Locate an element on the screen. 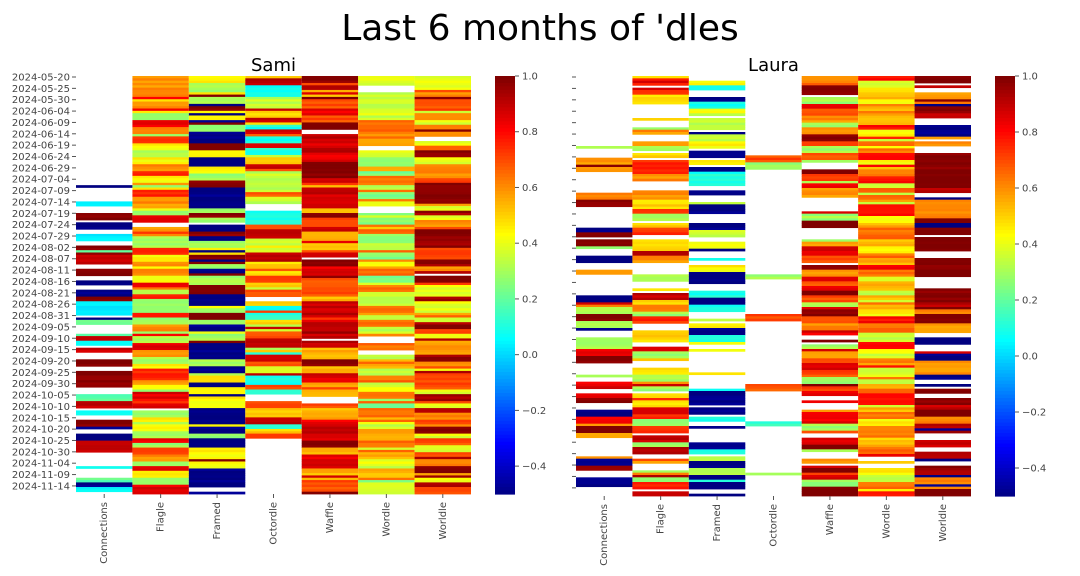  y-tick-label: 2024-09-30 is located at coordinates (41, 384).